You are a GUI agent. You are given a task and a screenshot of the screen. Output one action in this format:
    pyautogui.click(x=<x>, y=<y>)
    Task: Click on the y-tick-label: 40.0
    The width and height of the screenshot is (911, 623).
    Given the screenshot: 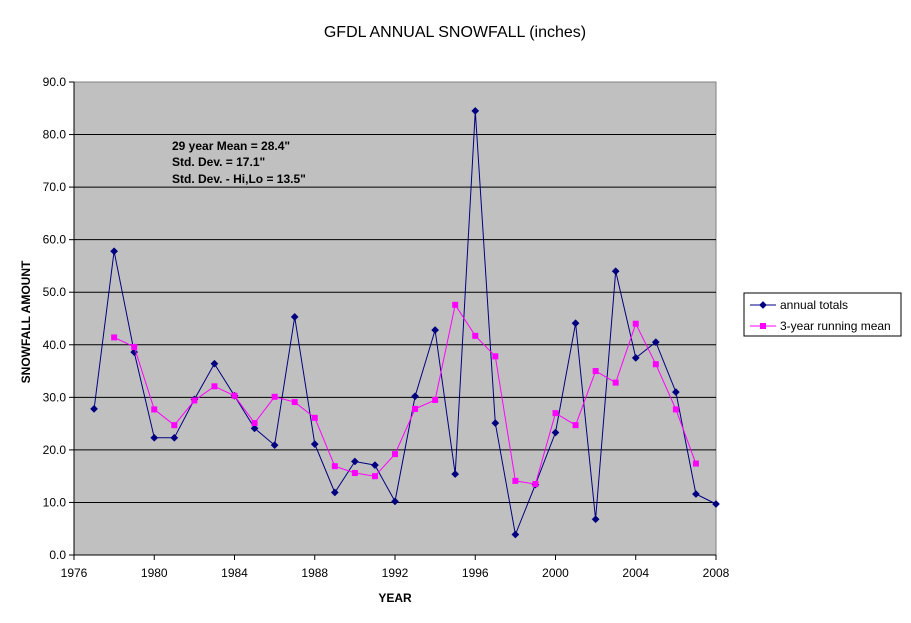 What is the action you would take?
    pyautogui.click(x=55, y=345)
    